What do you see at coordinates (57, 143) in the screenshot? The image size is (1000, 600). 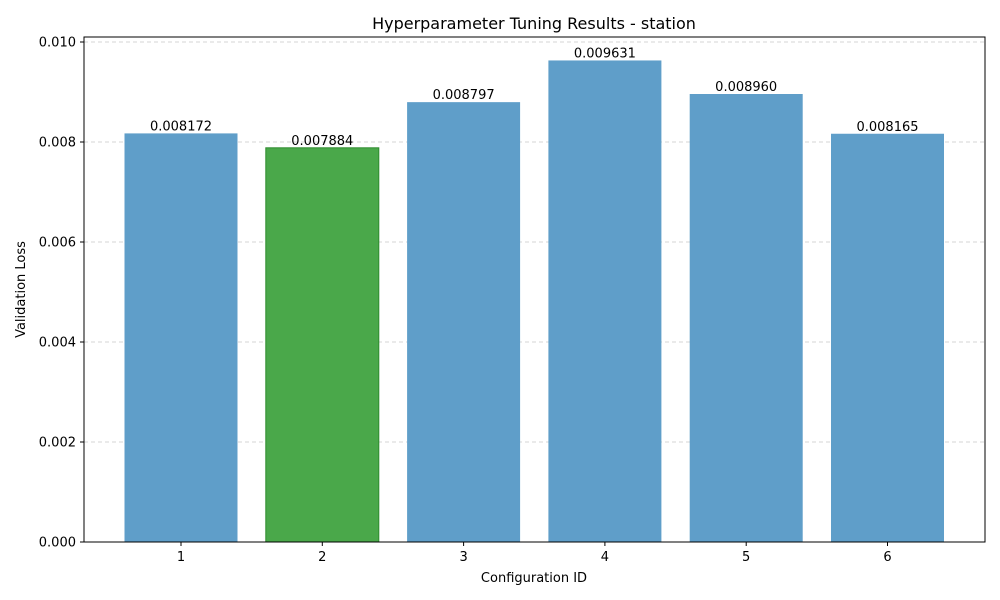 I see `y-tick-label: 0.008` at bounding box center [57, 143].